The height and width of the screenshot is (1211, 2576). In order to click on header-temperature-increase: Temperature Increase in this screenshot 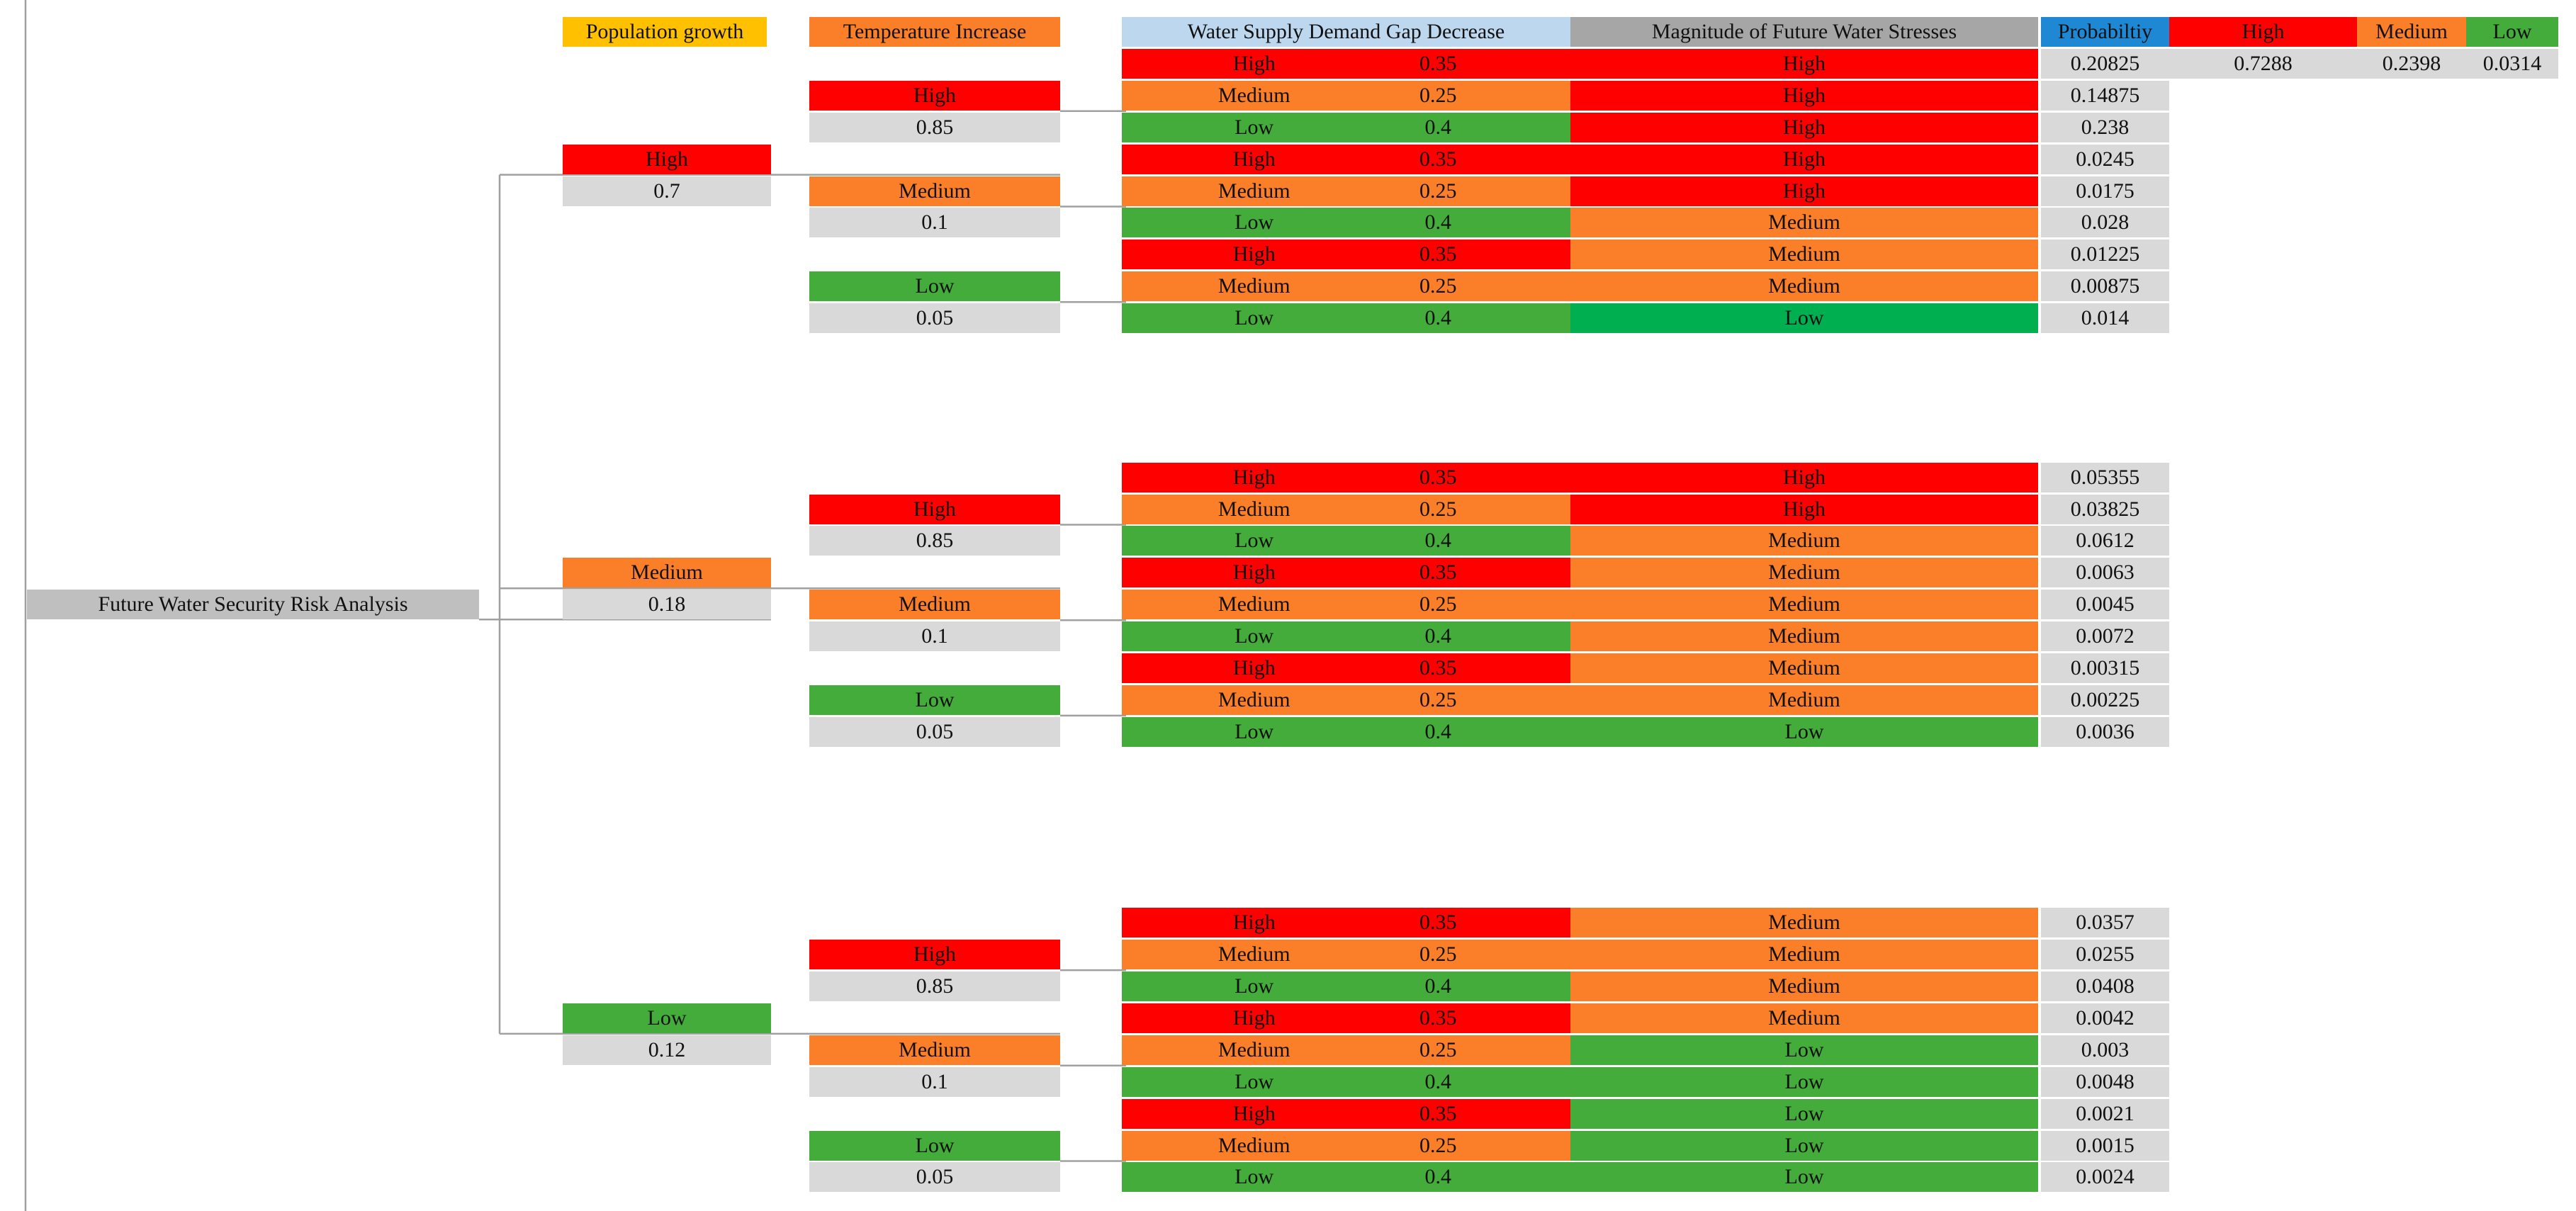, I will do `click(935, 32)`.